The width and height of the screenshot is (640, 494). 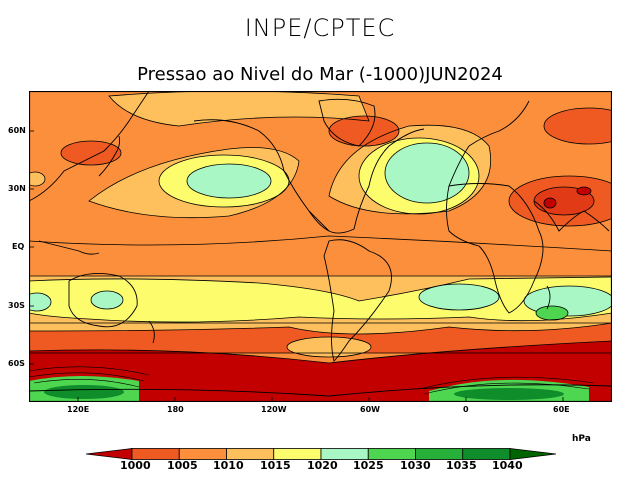 I want to click on lon-label-180: 180, so click(x=175, y=409).